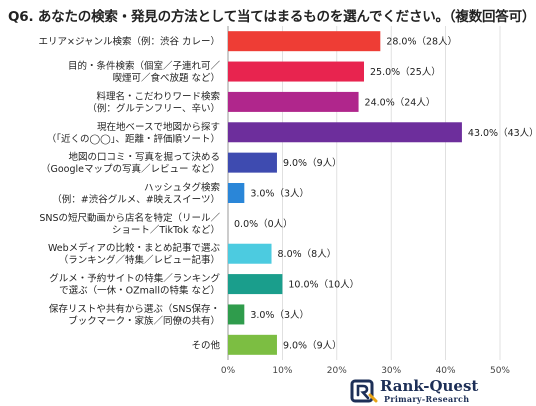 This screenshot has height=406, width=536. I want to click on value-label: 25.0%（25人）, so click(405, 72).